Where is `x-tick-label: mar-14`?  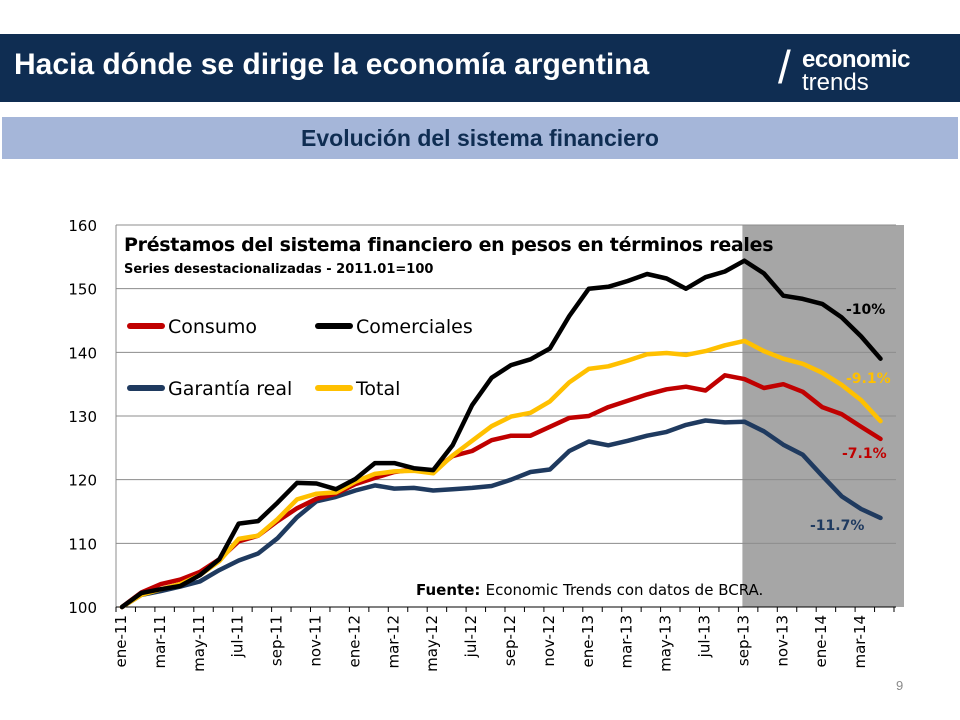 x-tick-label: mar-14 is located at coordinates (860, 642).